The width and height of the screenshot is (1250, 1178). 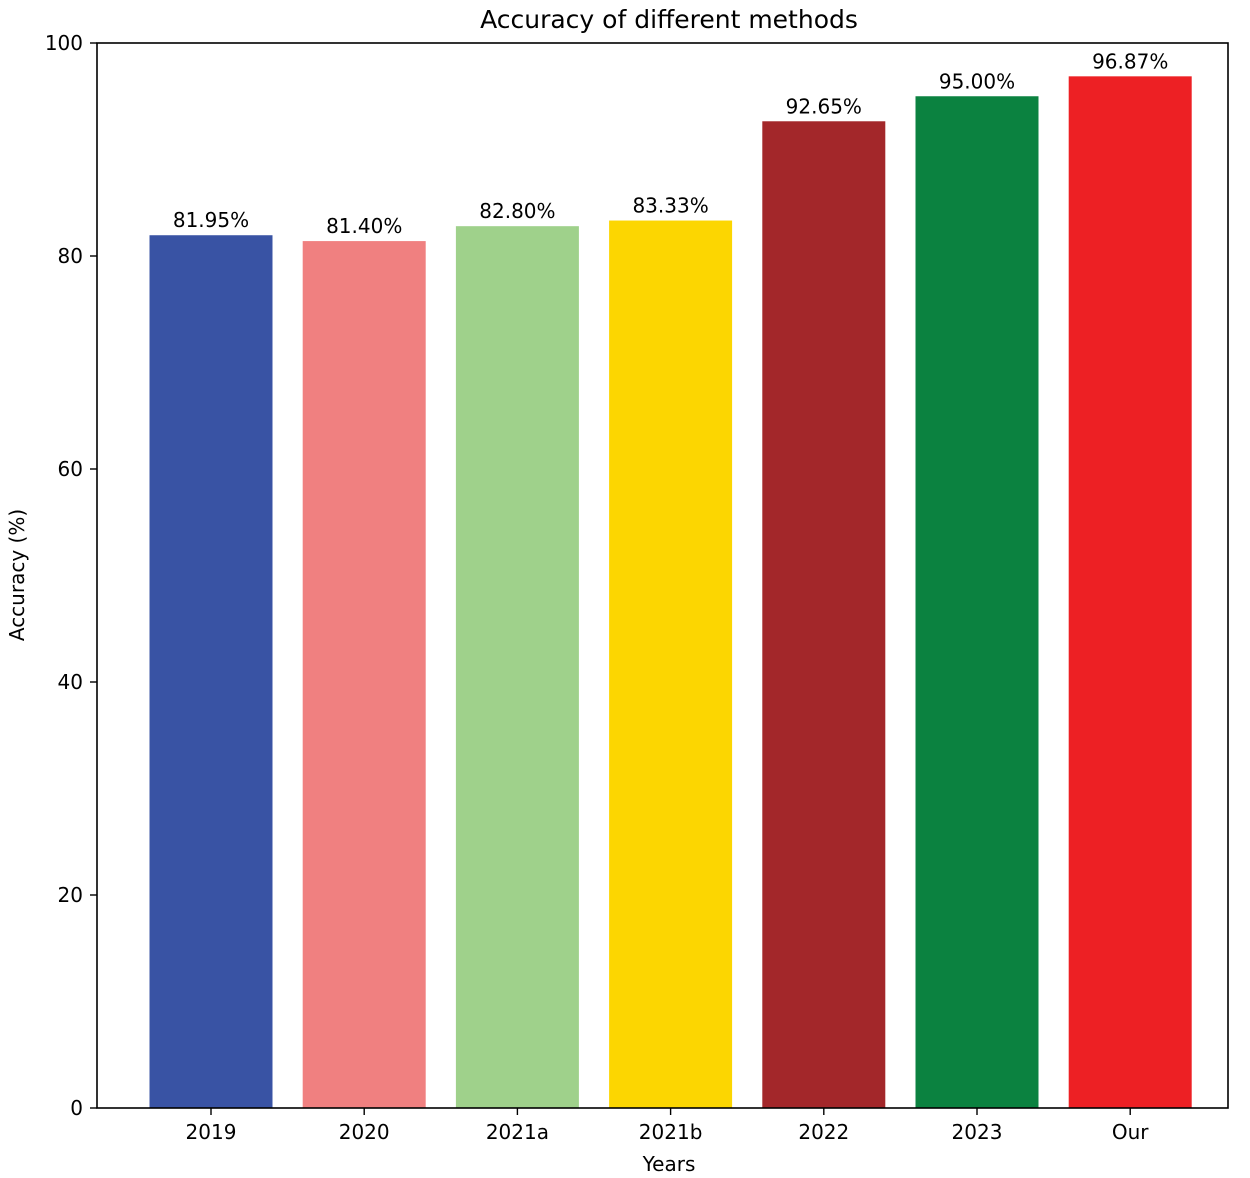 What do you see at coordinates (671, 664) in the screenshot?
I see `bar-2021b` at bounding box center [671, 664].